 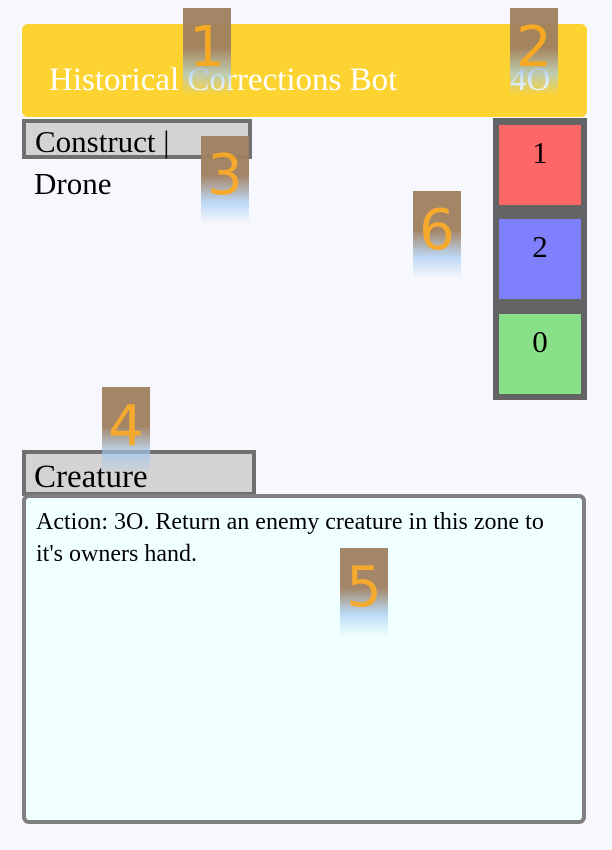 I want to click on stat-blue: 2, so click(x=540, y=259).